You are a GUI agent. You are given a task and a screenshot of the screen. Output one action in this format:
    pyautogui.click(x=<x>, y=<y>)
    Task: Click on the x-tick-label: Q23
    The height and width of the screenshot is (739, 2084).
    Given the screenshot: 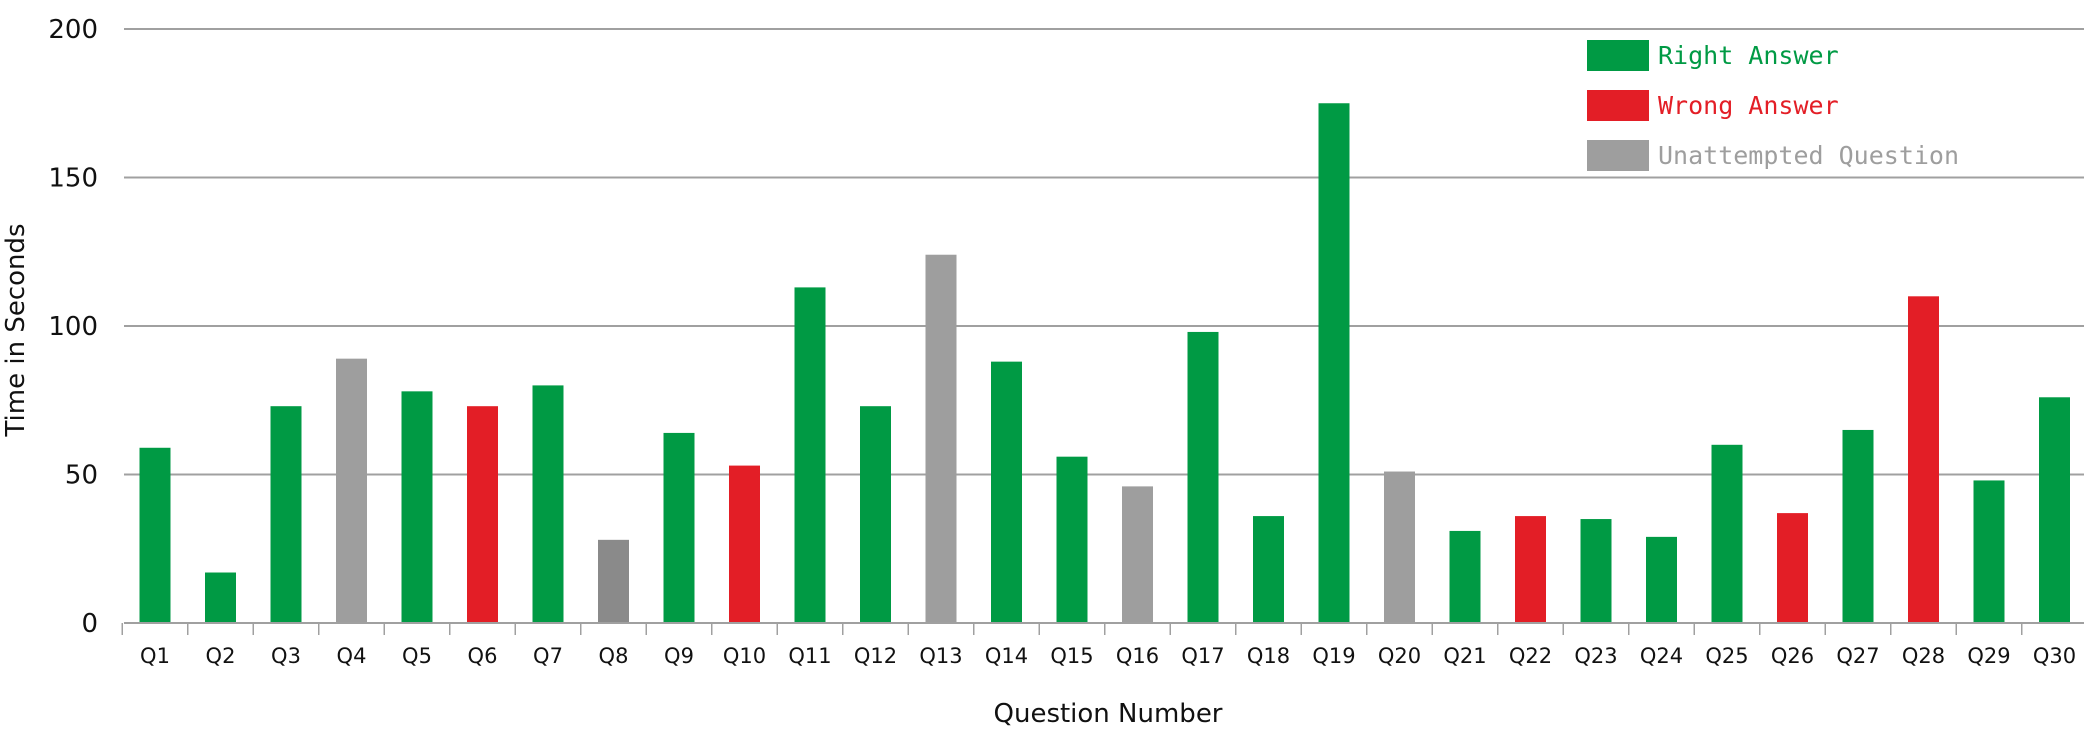 What is the action you would take?
    pyautogui.click(x=1595, y=656)
    